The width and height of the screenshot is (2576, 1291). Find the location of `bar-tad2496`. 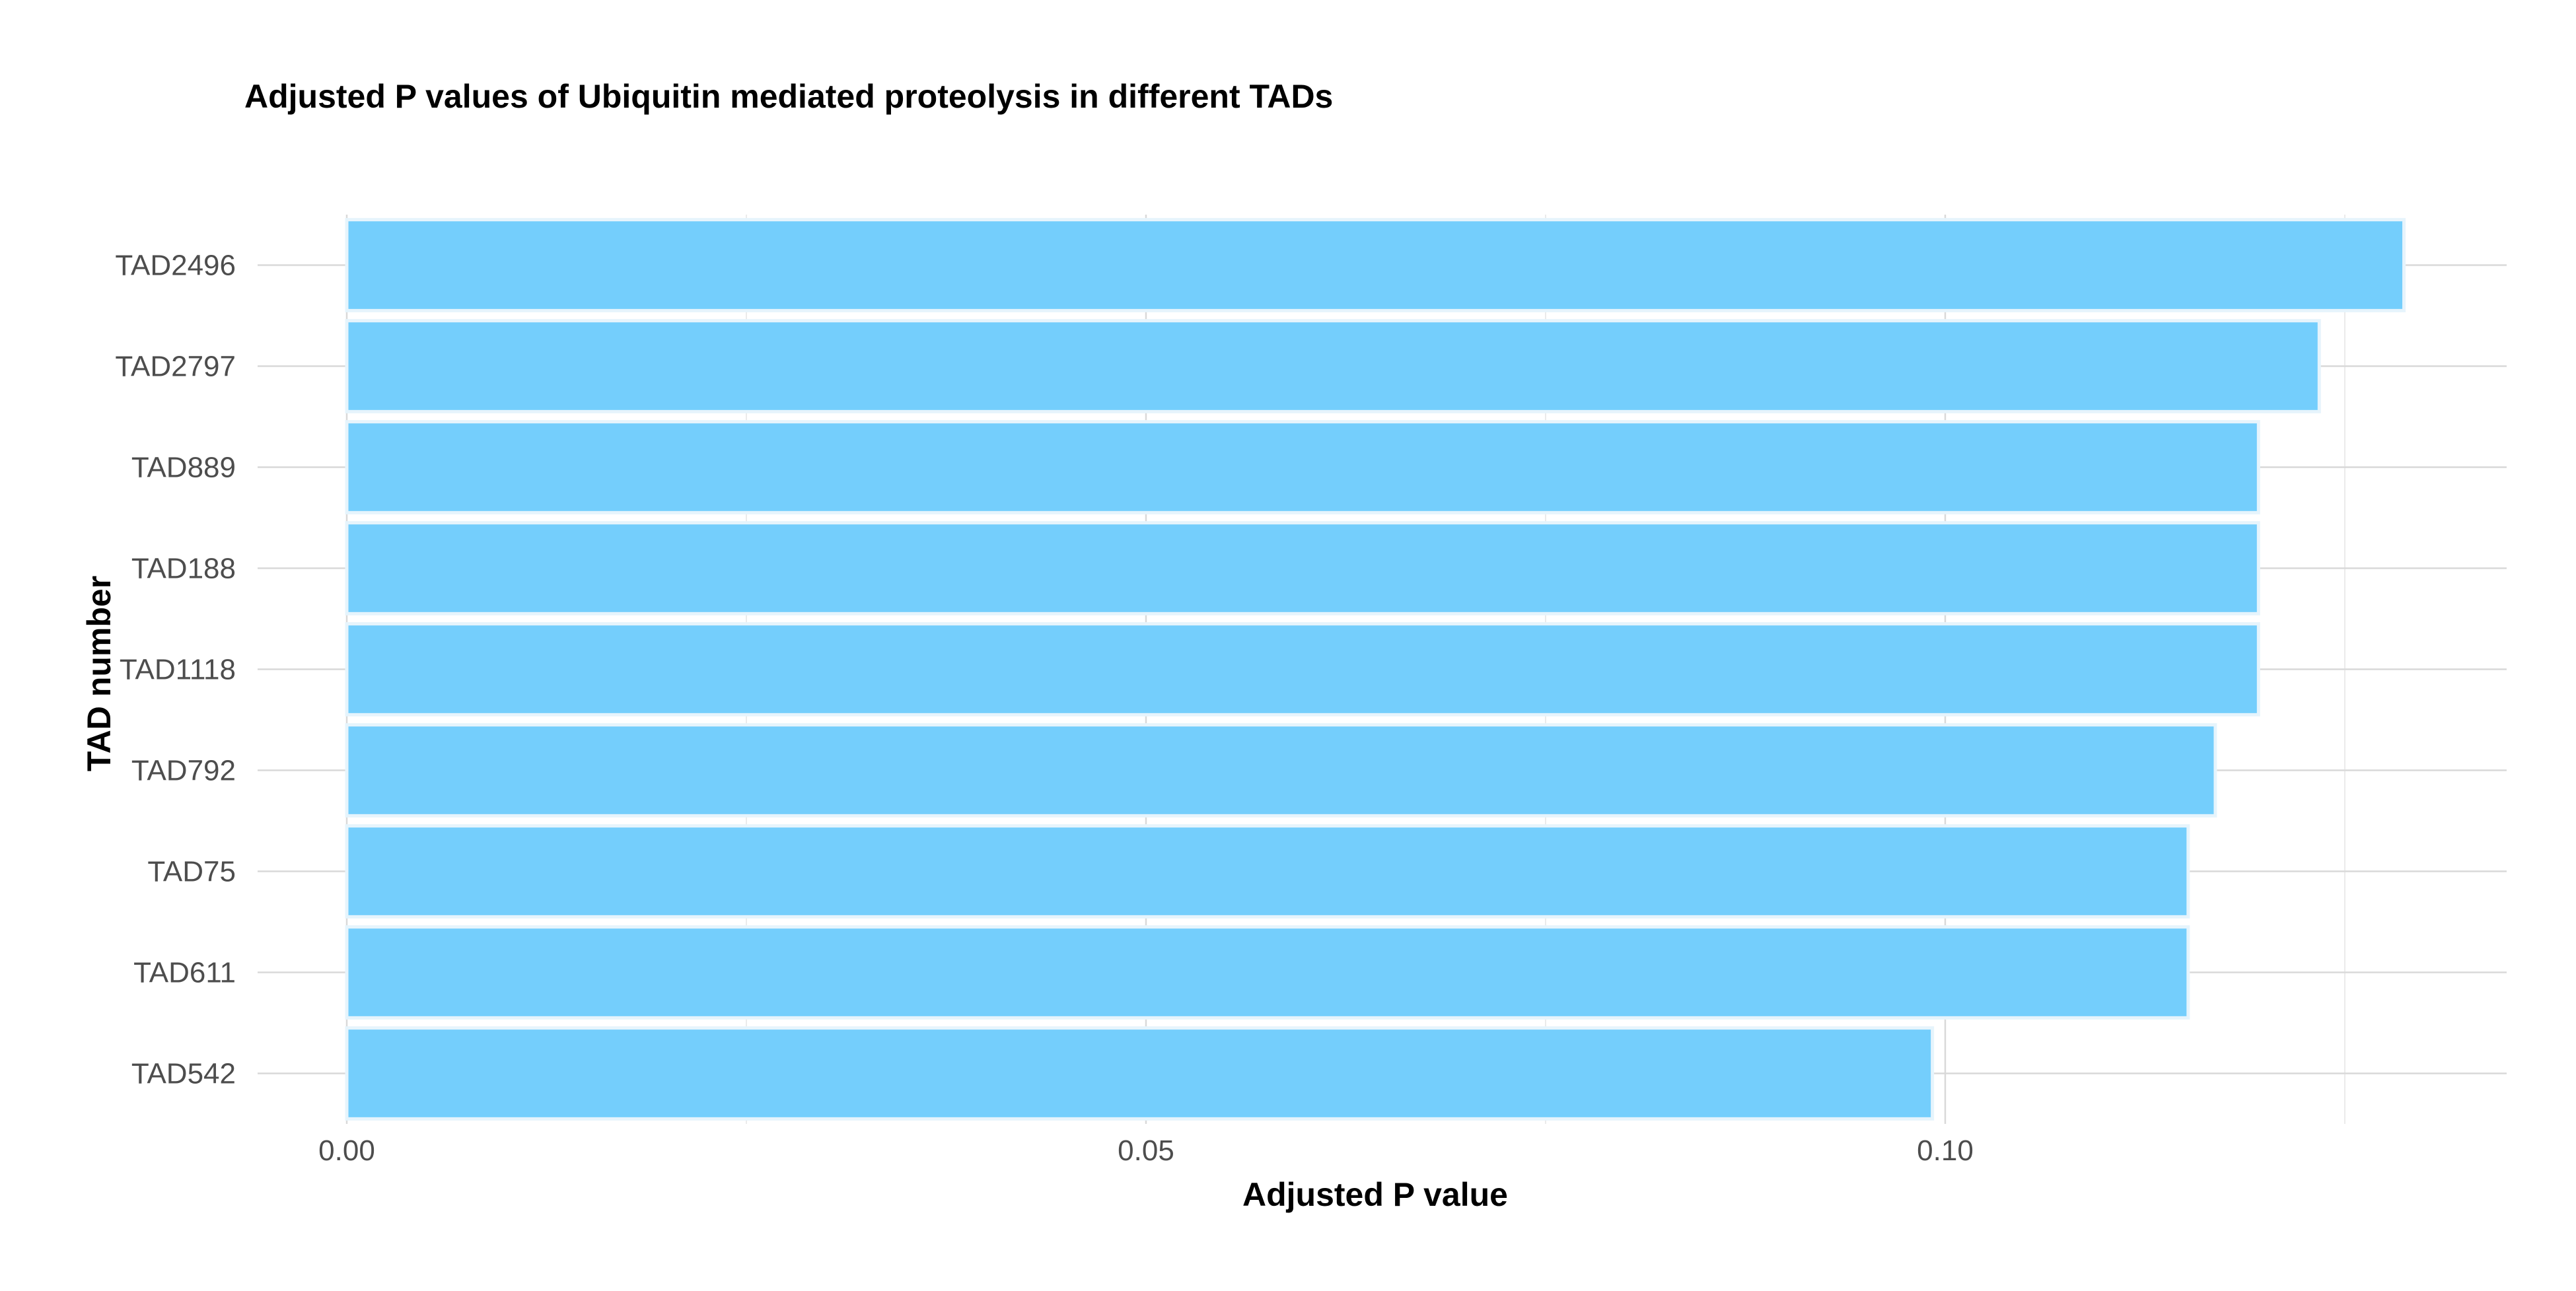

bar-tad2496 is located at coordinates (1375, 265).